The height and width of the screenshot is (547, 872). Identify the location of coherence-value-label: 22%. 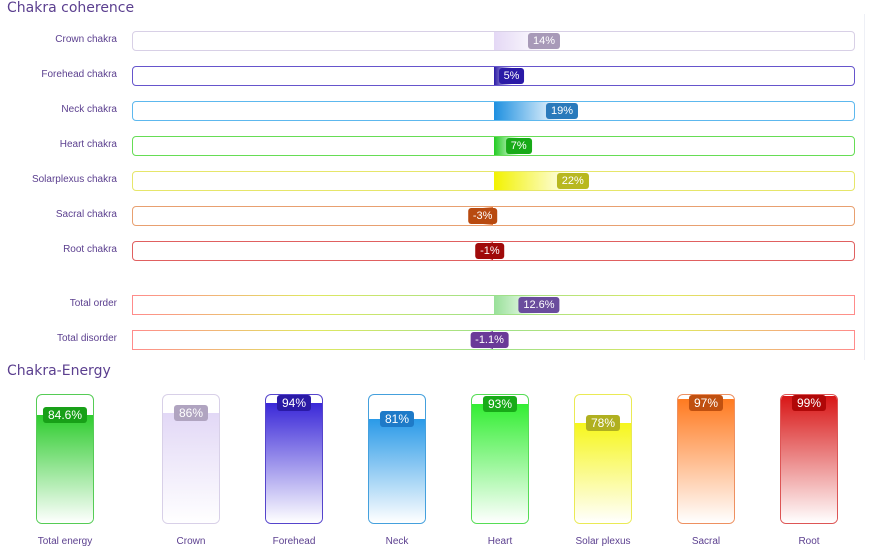
(572, 181).